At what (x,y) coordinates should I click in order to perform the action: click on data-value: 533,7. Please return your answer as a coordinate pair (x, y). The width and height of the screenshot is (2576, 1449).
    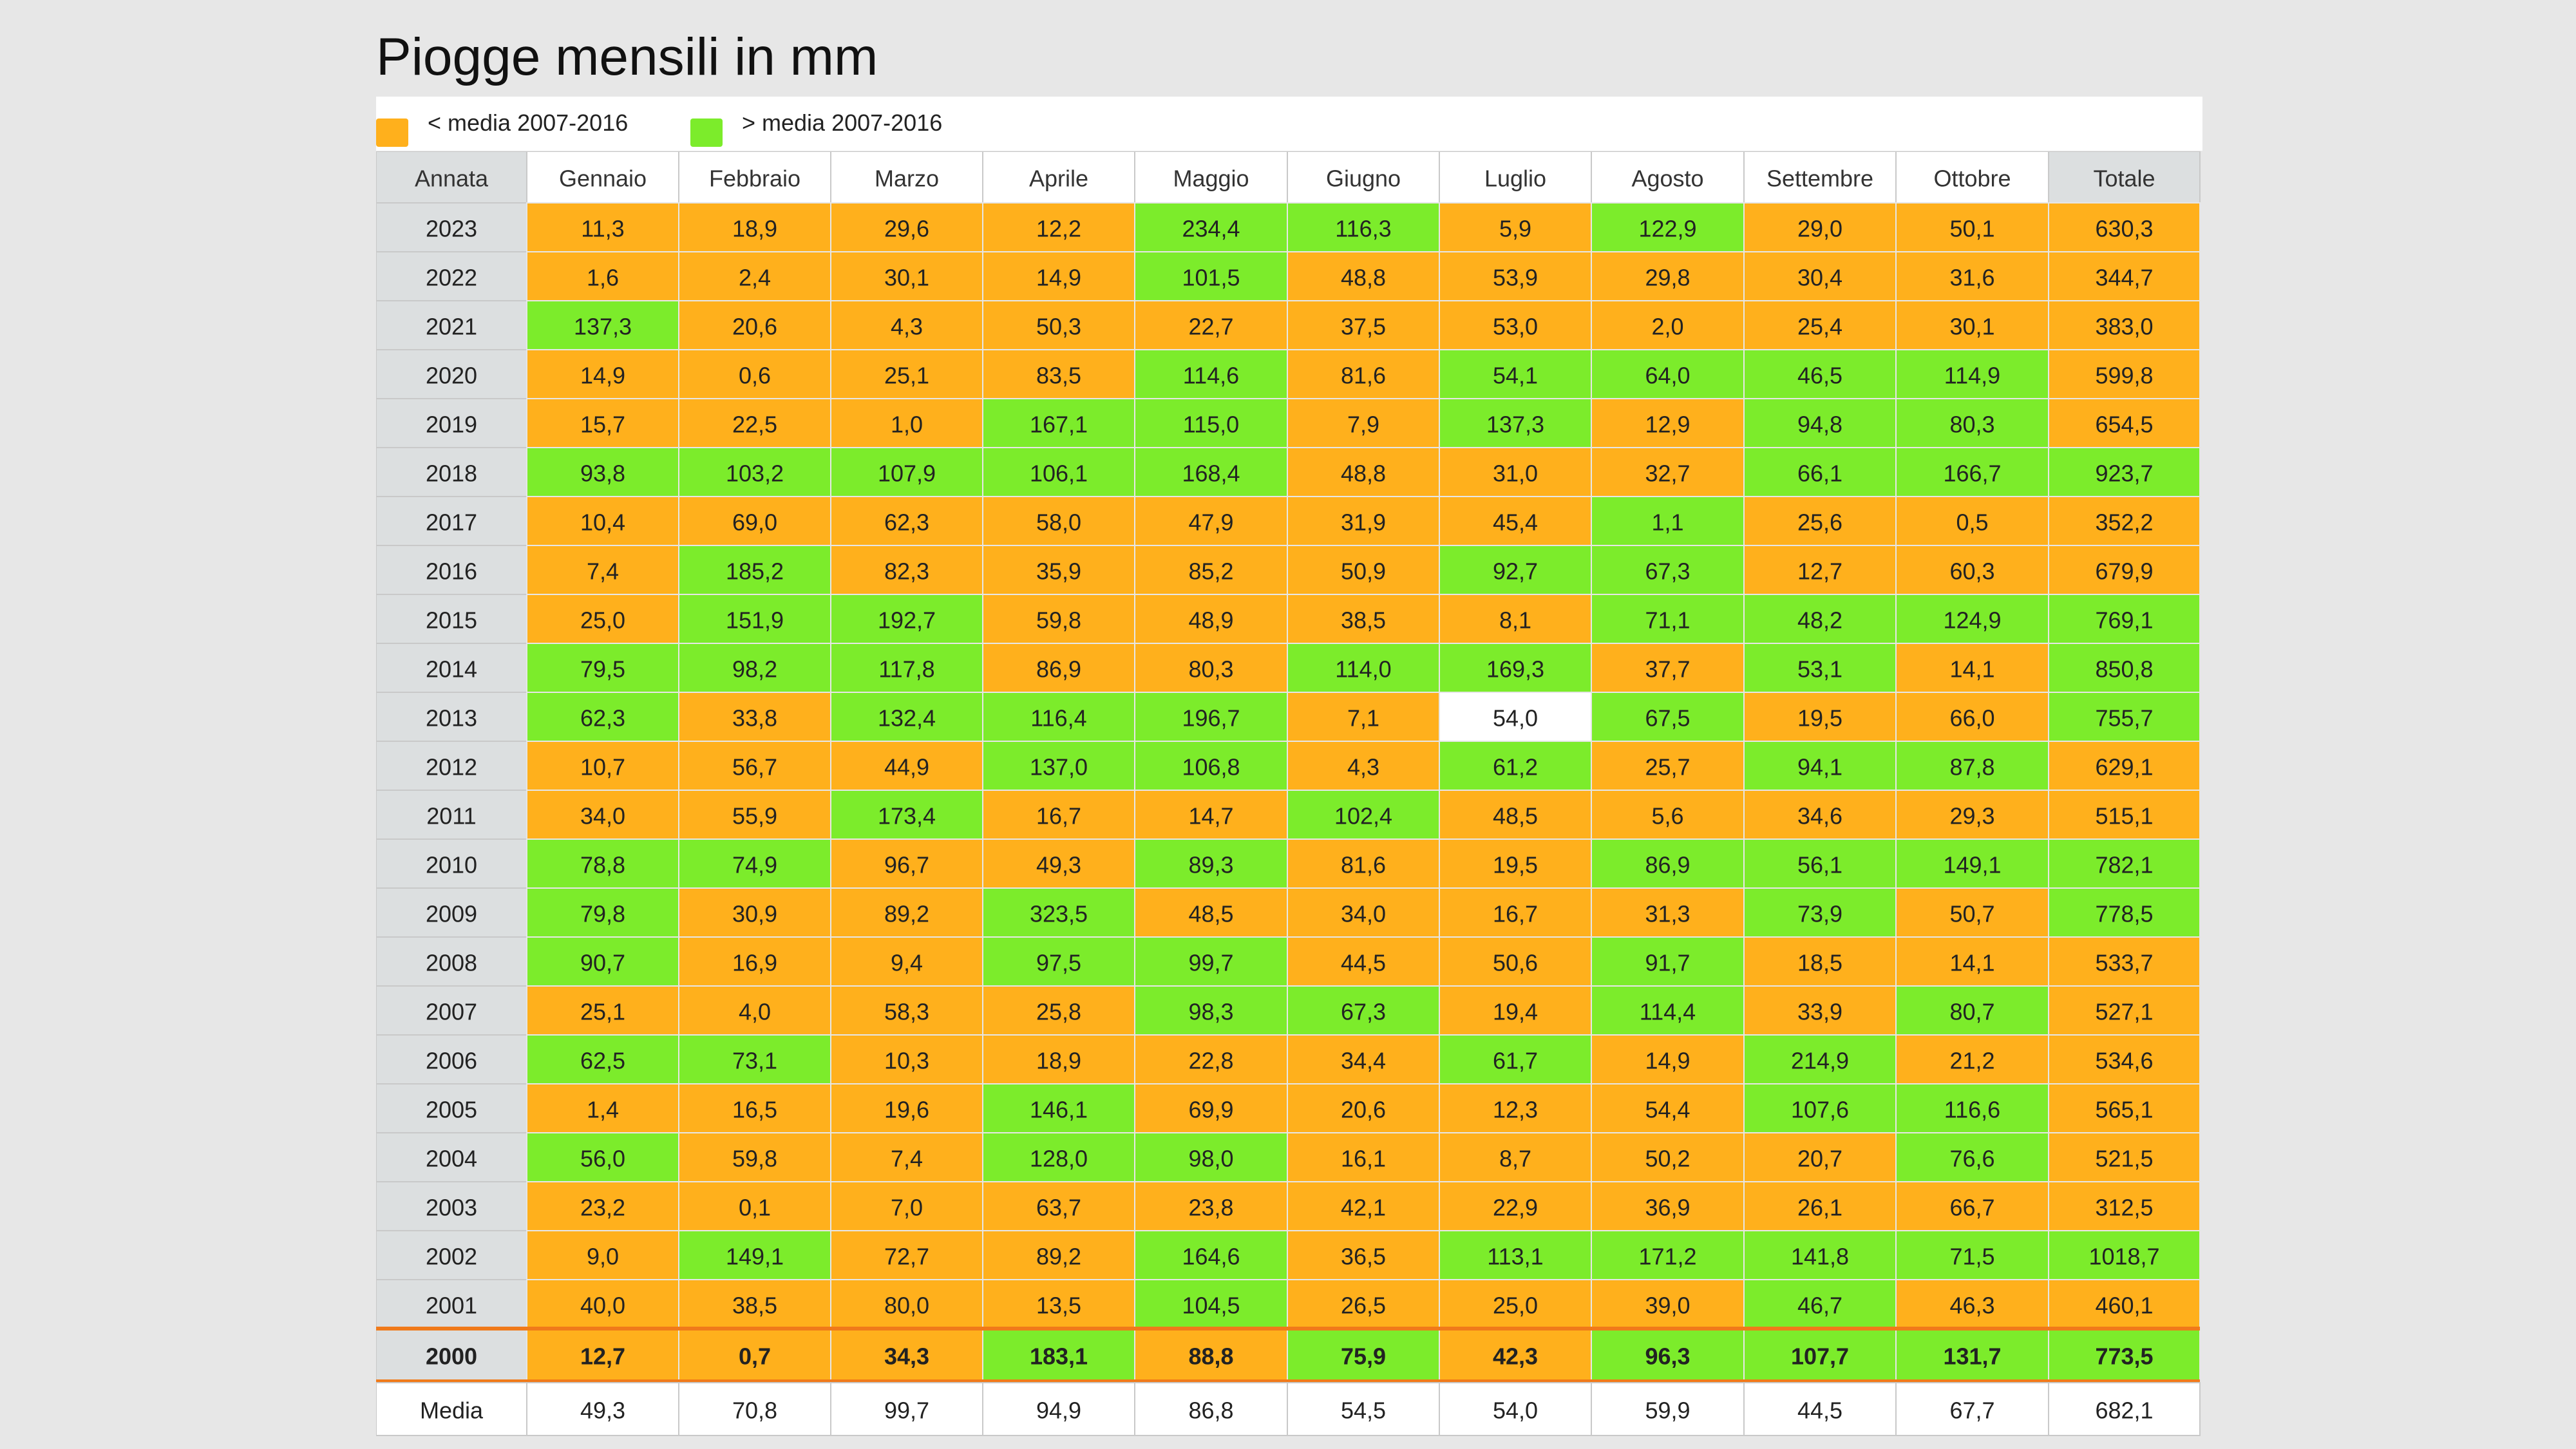
    Looking at the image, I should click on (2124, 963).